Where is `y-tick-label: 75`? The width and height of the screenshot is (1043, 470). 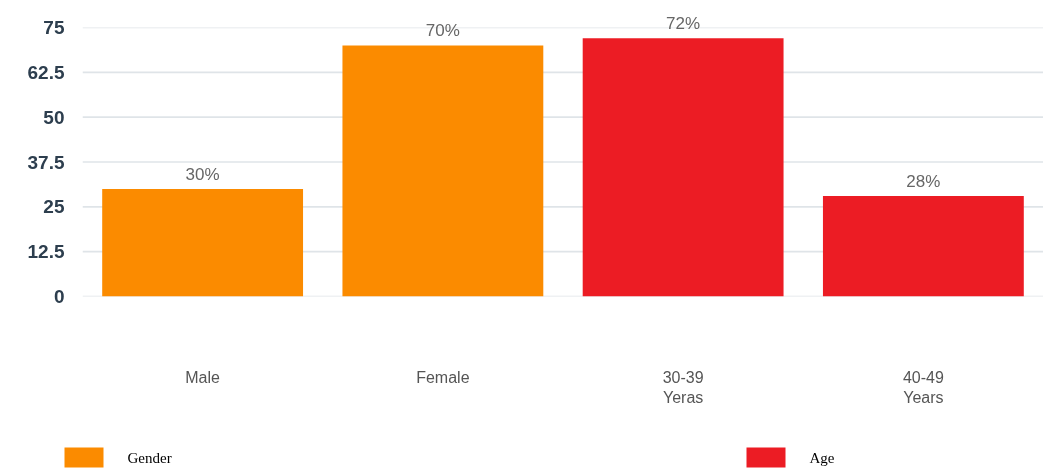 y-tick-label: 75 is located at coordinates (54, 27).